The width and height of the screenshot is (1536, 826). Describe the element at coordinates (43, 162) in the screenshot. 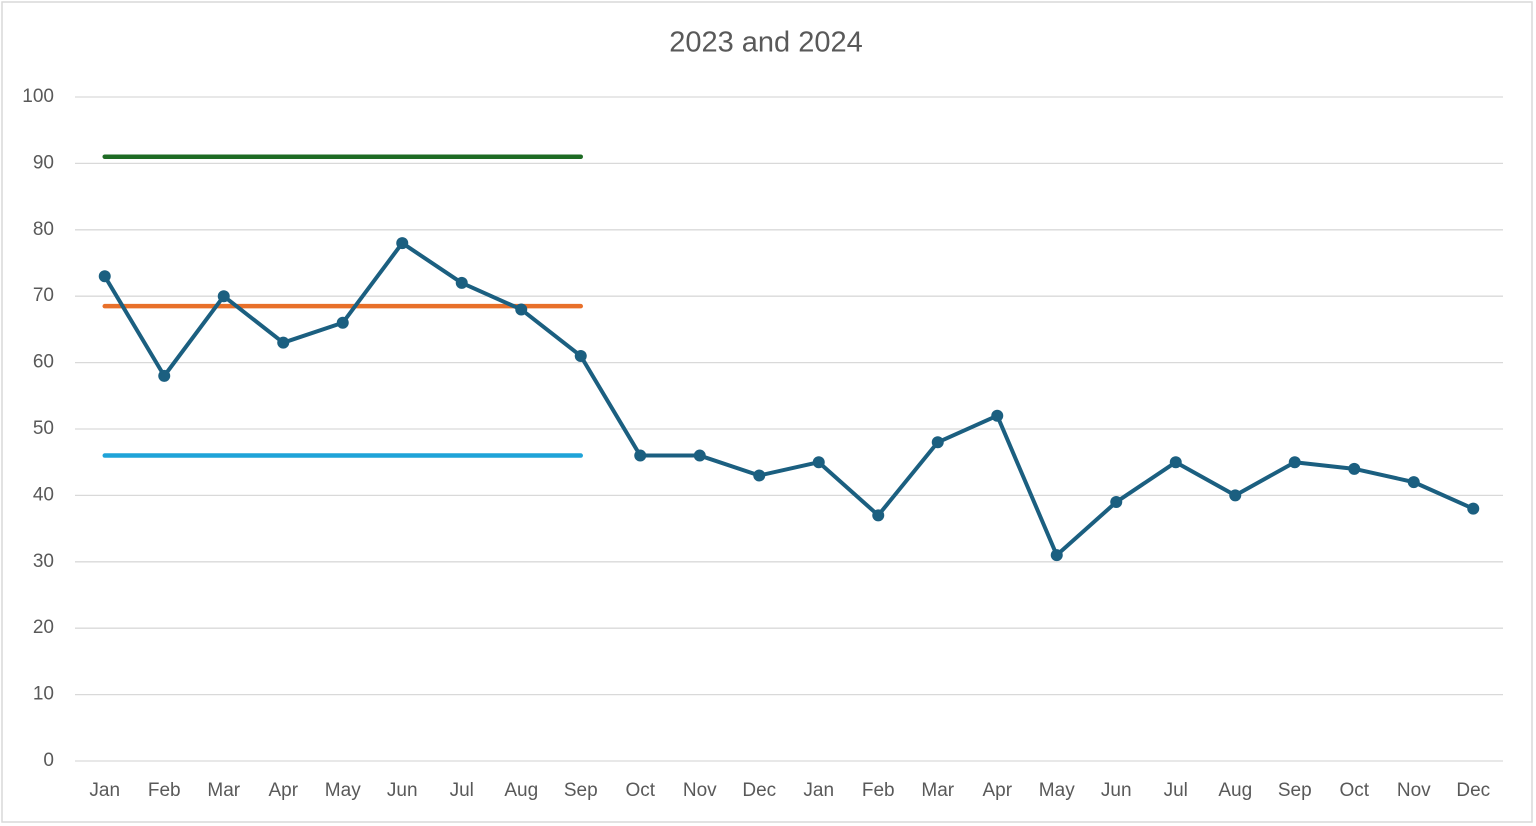

I see `y-tick-label: 90` at that location.